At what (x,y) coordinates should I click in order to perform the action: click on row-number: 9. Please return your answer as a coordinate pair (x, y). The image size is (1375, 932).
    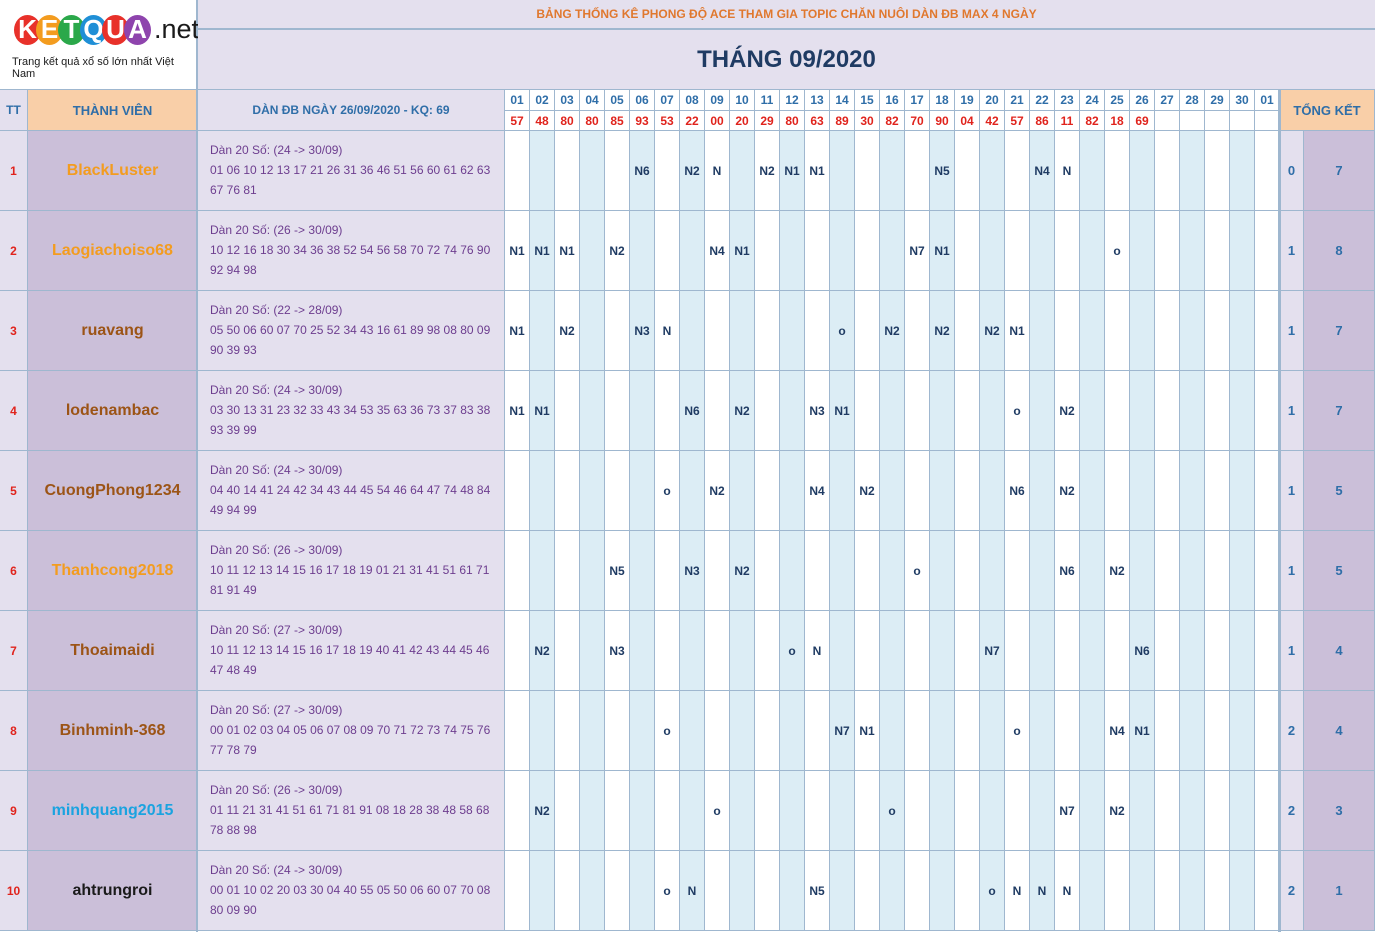
    Looking at the image, I should click on (14, 811).